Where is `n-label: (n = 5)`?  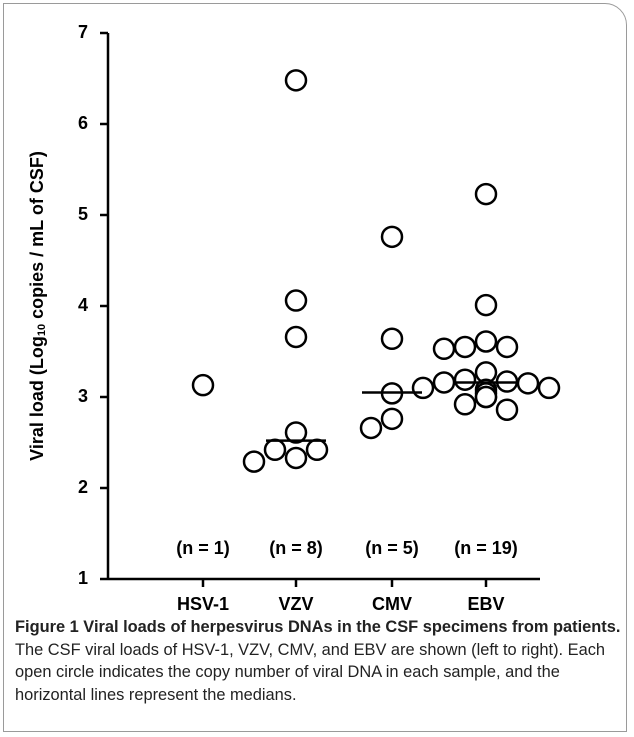 n-label: (n = 5) is located at coordinates (392, 548).